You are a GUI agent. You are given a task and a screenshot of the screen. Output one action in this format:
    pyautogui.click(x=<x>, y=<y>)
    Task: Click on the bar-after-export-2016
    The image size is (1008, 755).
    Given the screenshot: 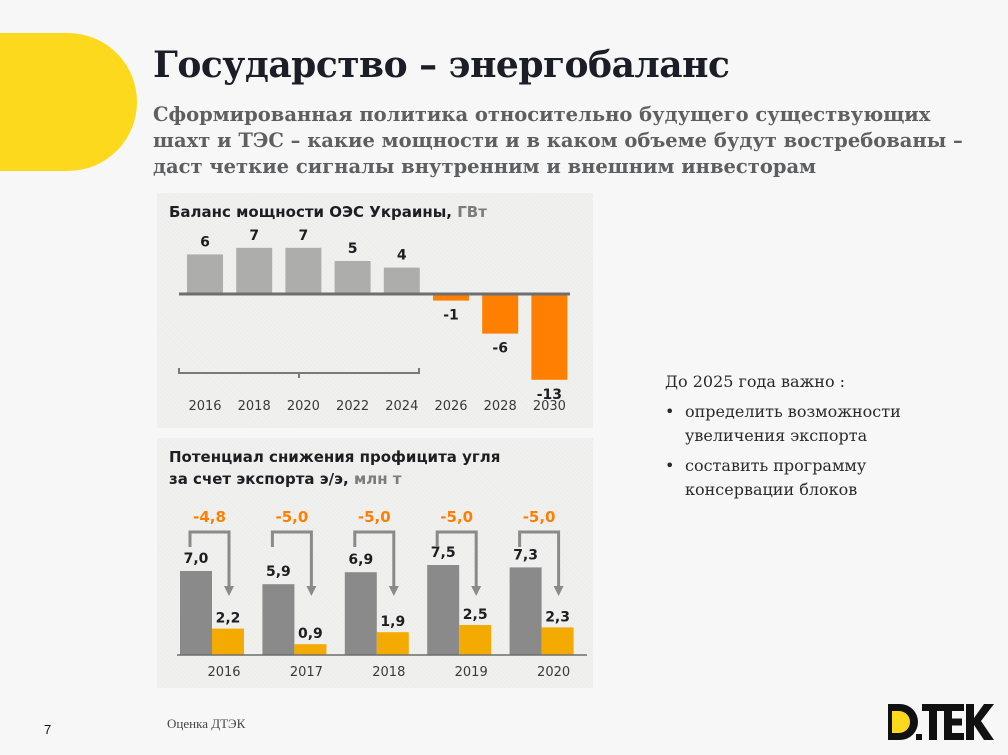 What is the action you would take?
    pyautogui.click(x=228, y=641)
    